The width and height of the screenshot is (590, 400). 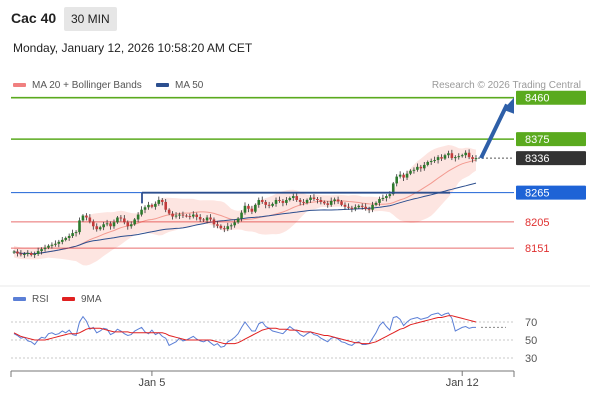 I want to click on legend-ma50: MA 50, so click(x=179, y=85).